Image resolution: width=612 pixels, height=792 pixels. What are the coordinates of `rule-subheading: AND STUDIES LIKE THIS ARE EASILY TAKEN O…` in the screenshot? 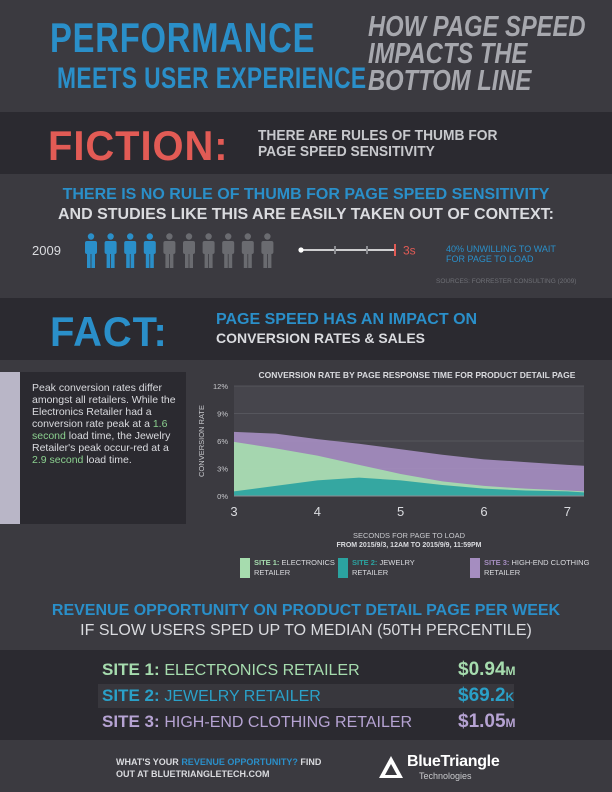 It's located at (306, 214).